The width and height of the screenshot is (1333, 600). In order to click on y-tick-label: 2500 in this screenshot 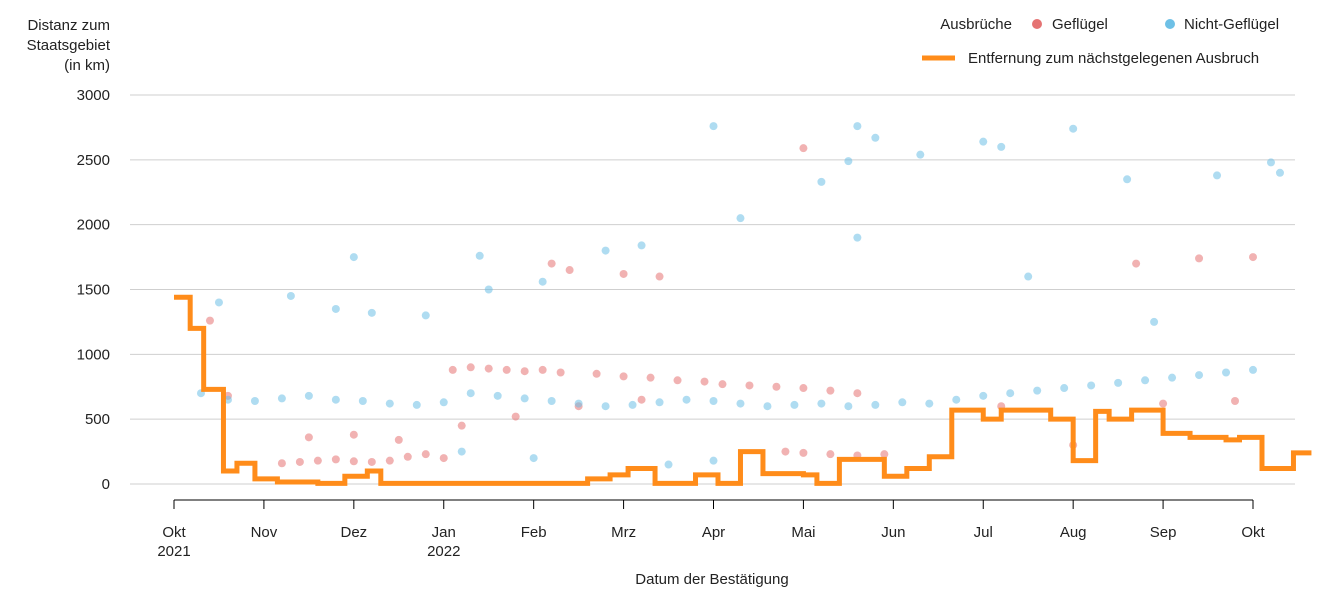, I will do `click(93, 160)`.